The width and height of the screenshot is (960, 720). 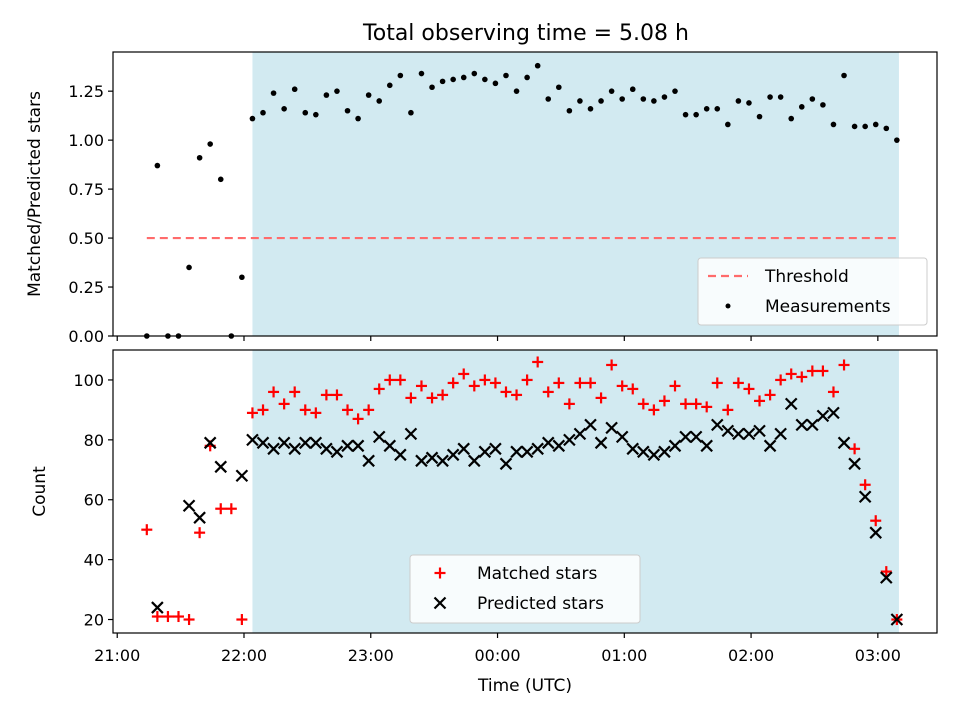 What do you see at coordinates (93, 500) in the screenshot?
I see `count-y-ticks: 20 40 60 80 100` at bounding box center [93, 500].